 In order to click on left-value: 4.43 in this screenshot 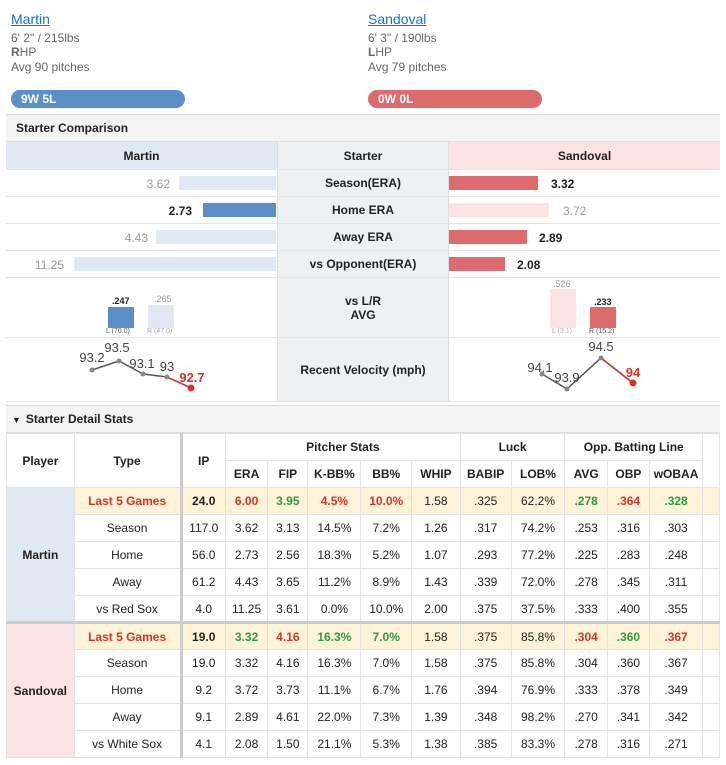, I will do `click(136, 238)`.